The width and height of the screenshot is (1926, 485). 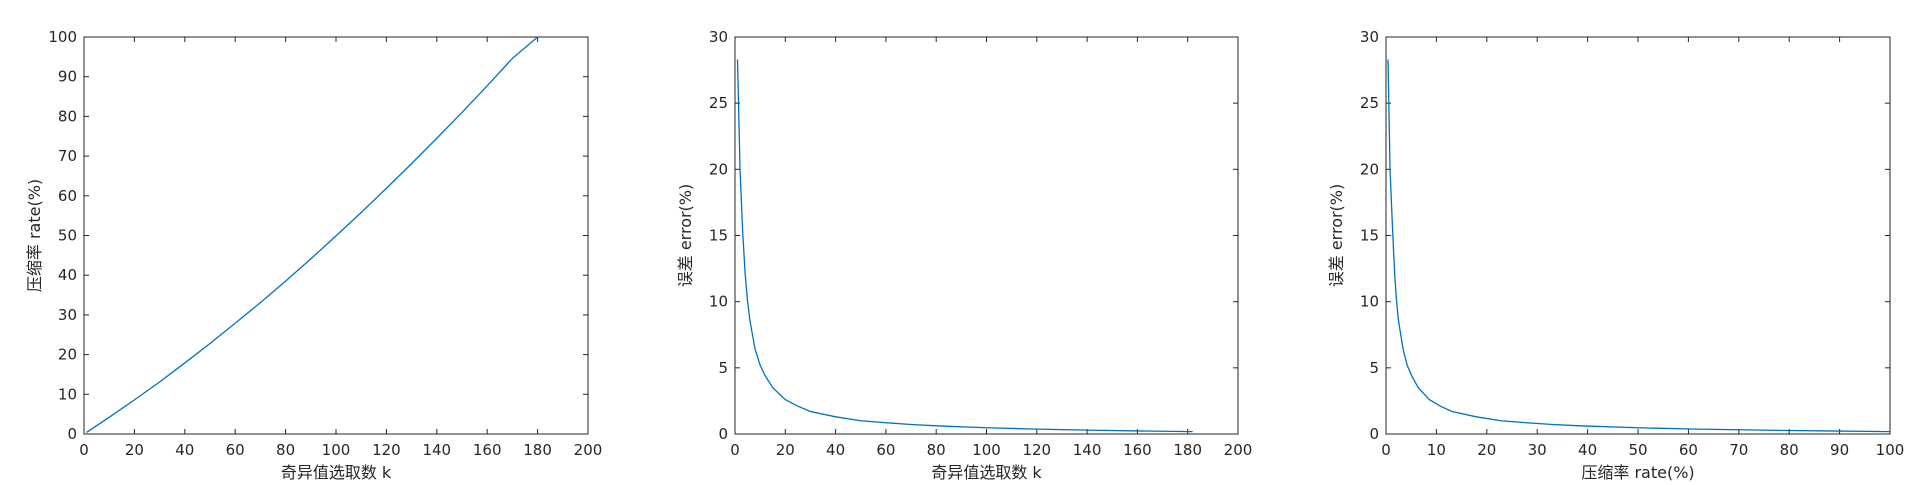 What do you see at coordinates (67, 116) in the screenshot?
I see `y-tick-label: 80` at bounding box center [67, 116].